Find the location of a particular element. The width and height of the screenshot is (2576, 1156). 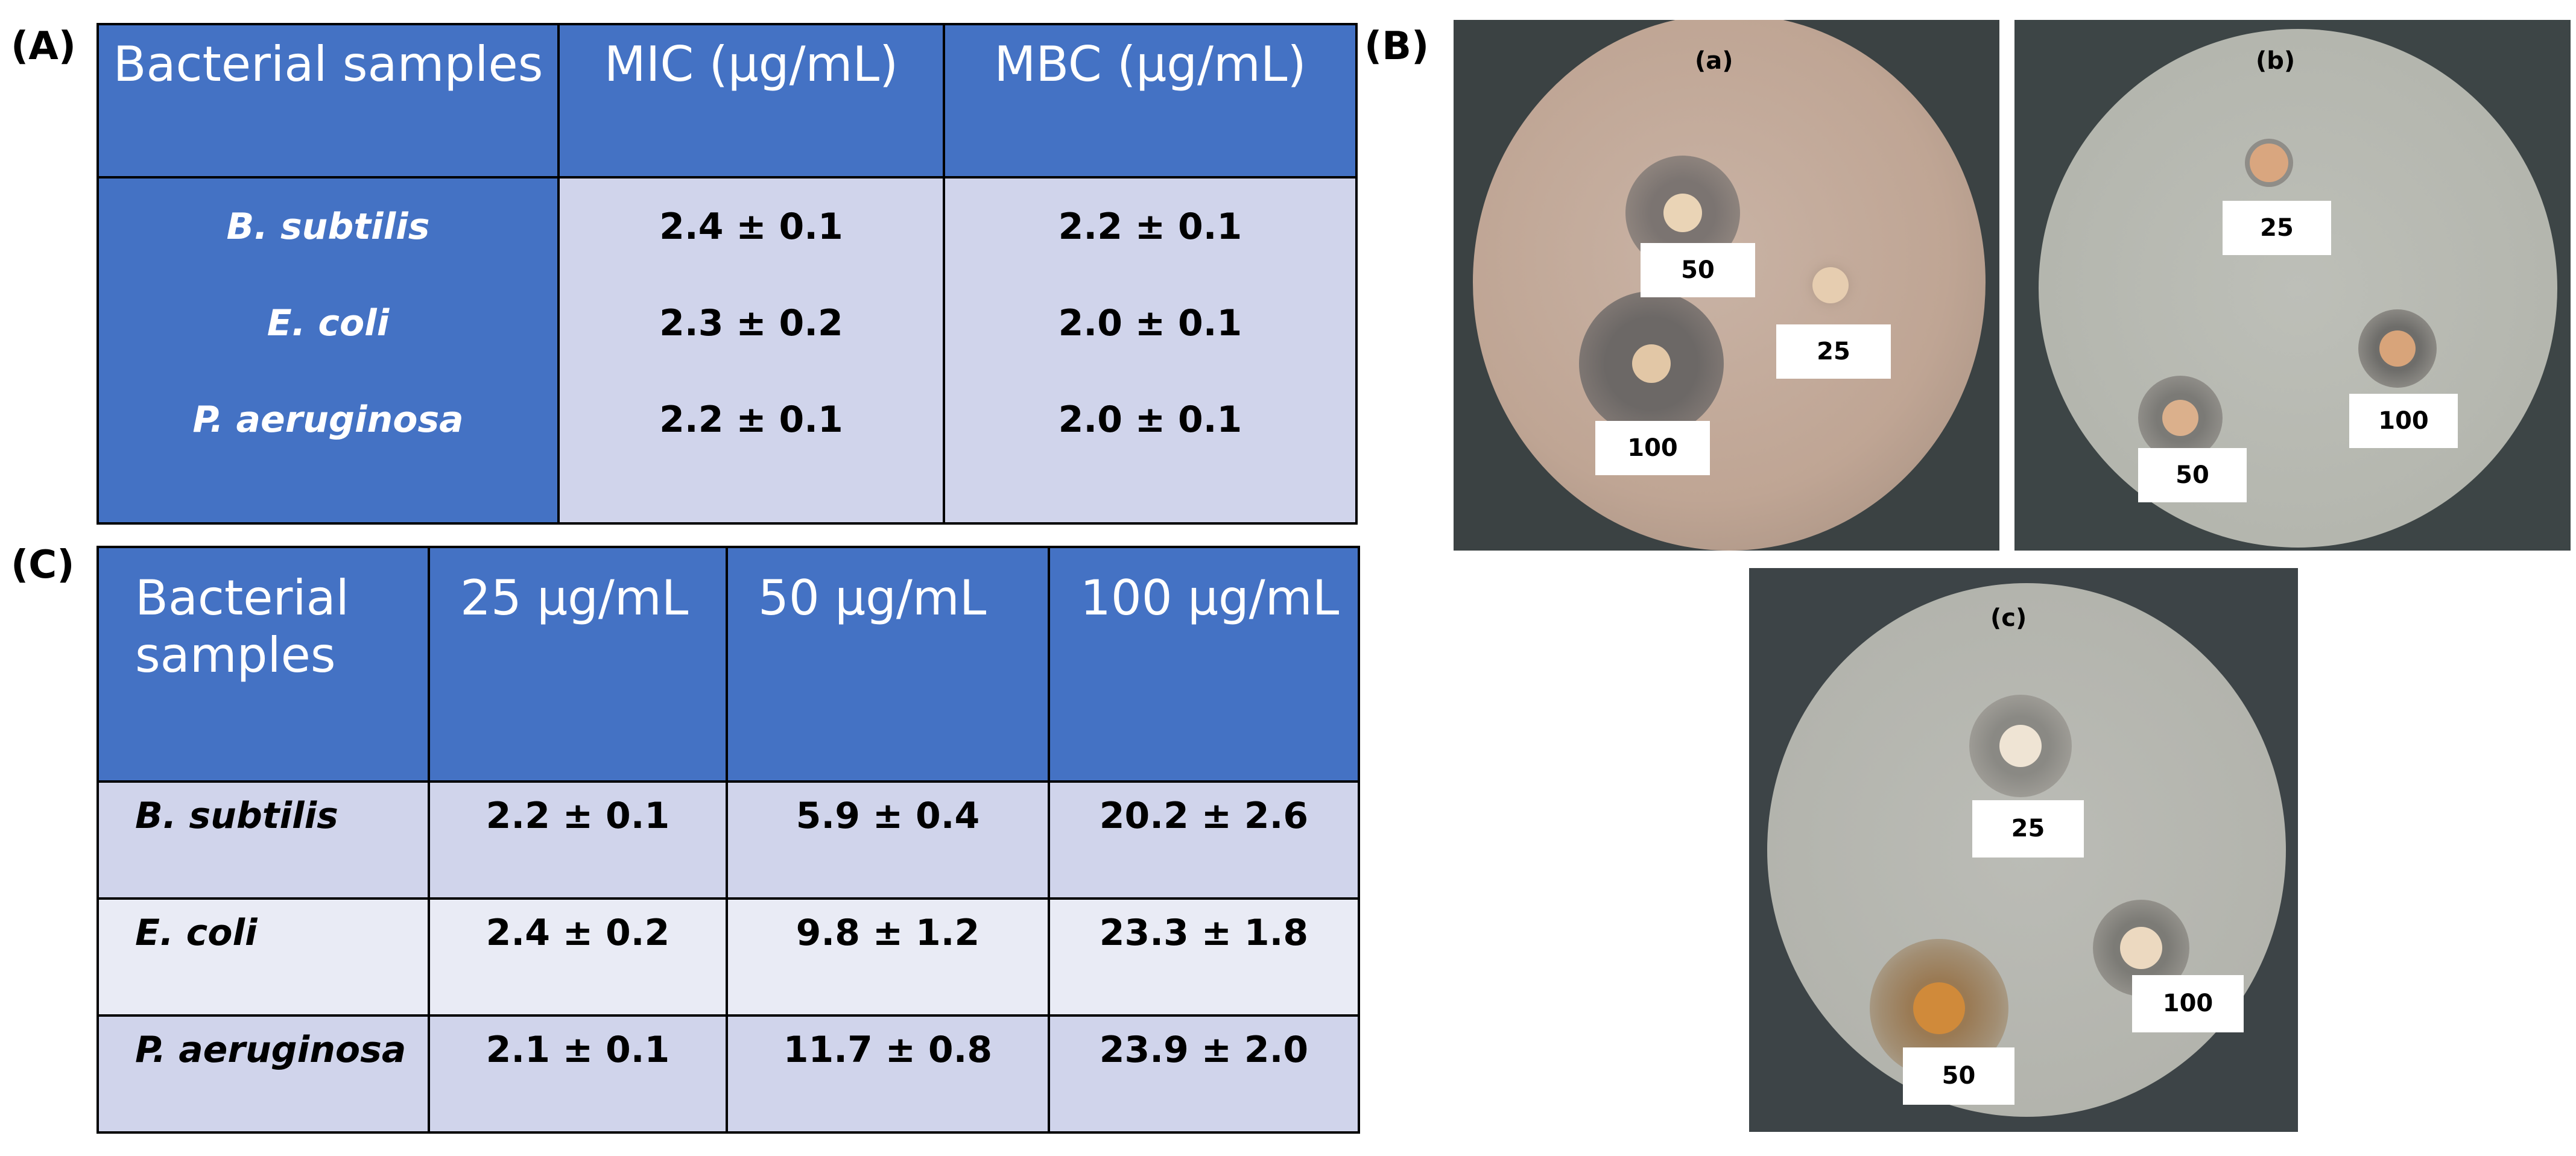

sample-column: B. subtilis E. coli P. aeruginosa is located at coordinates (328, 350).